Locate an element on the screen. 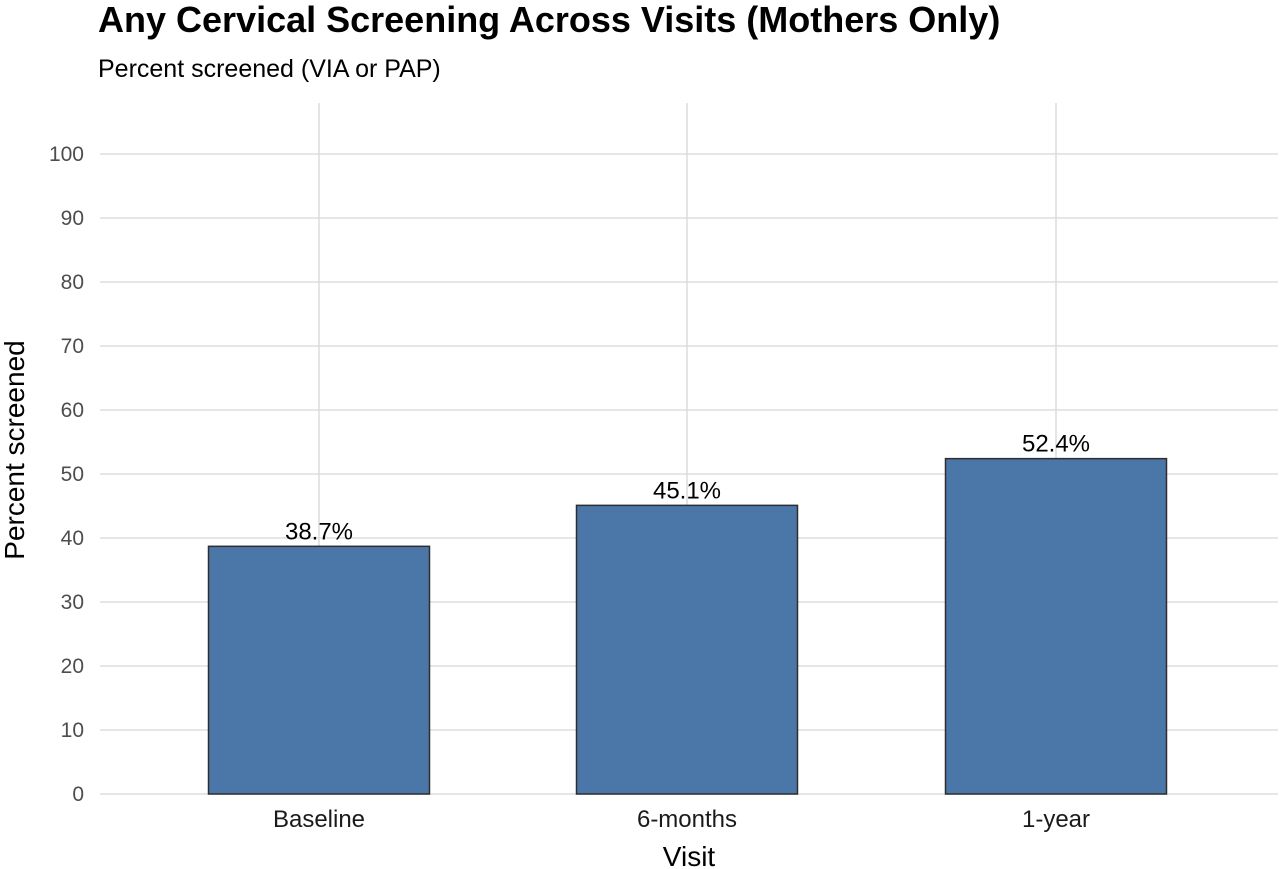 This screenshot has height=869, width=1280. x-axis-title: Visit is located at coordinates (689, 855).